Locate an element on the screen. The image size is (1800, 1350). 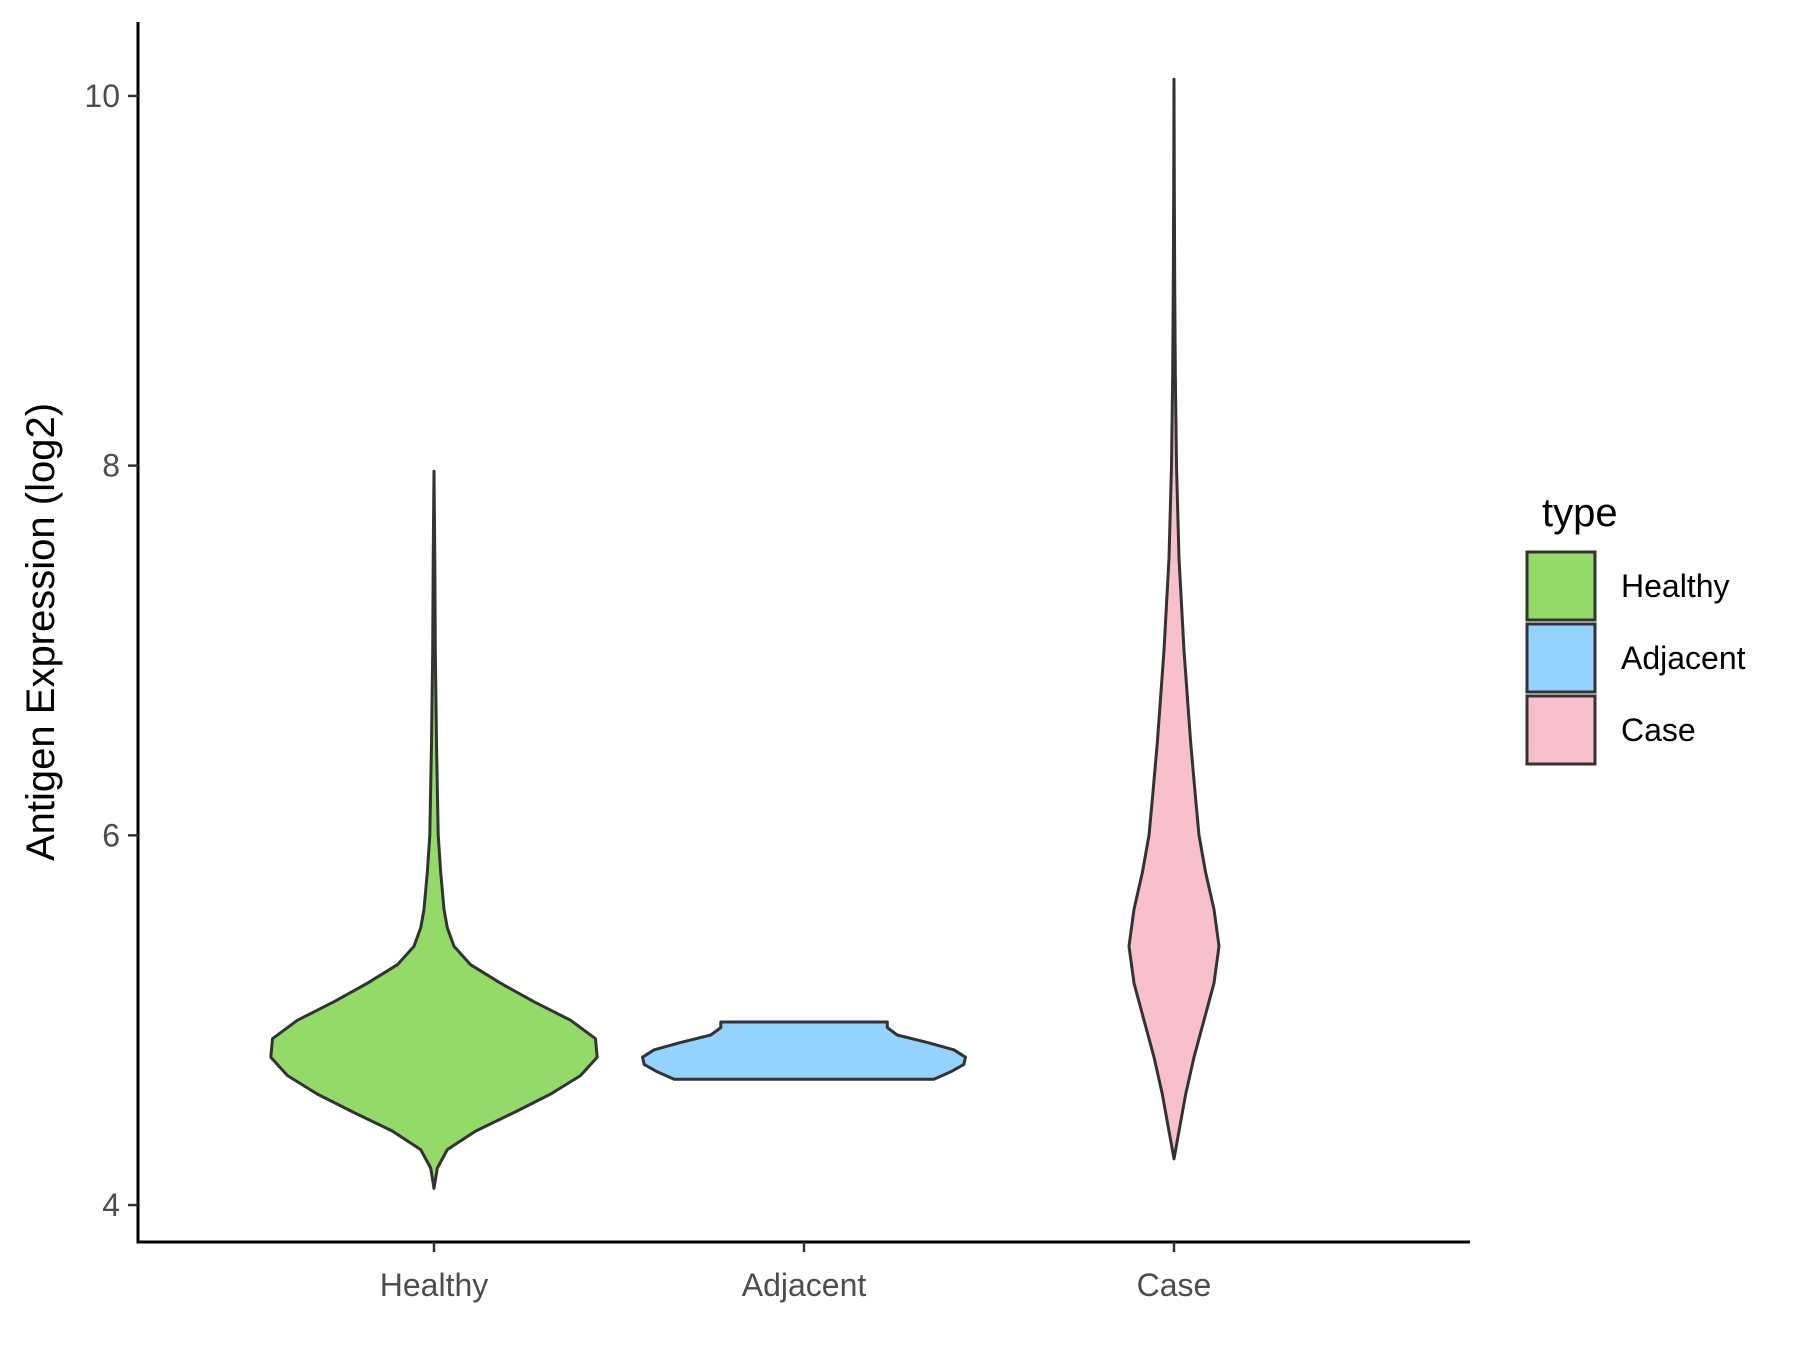
legend-key-case is located at coordinates (1561, 730).